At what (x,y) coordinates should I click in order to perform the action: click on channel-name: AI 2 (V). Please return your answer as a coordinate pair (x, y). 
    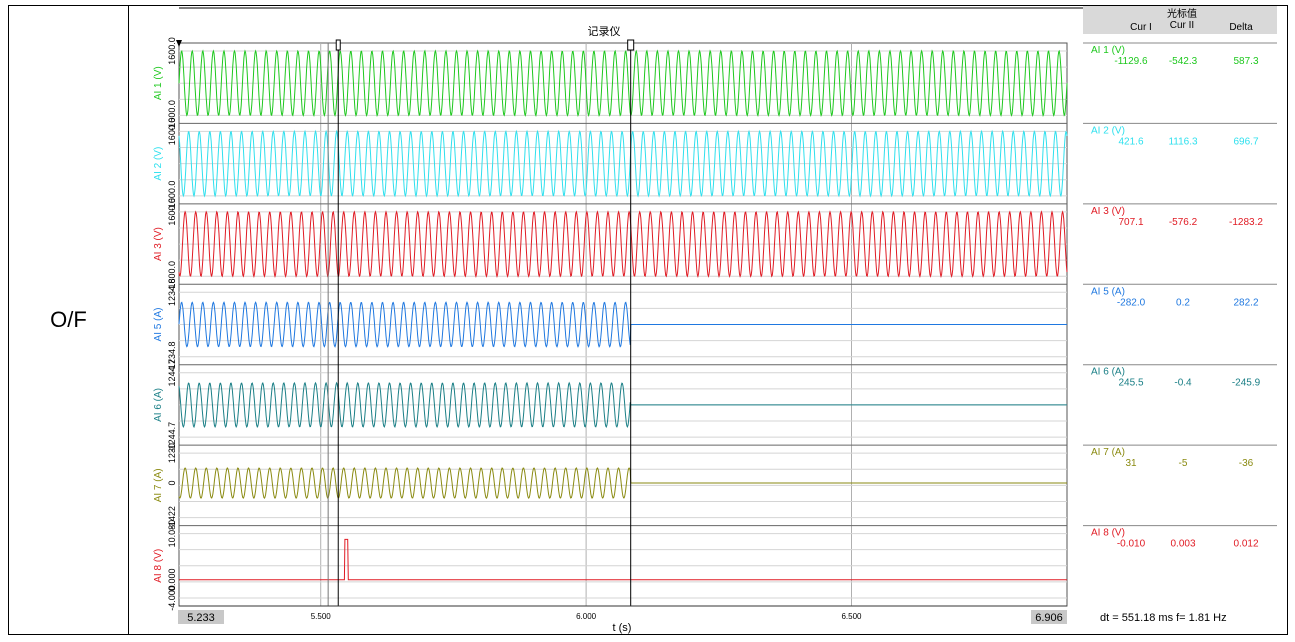
    Looking at the image, I should click on (158, 164).